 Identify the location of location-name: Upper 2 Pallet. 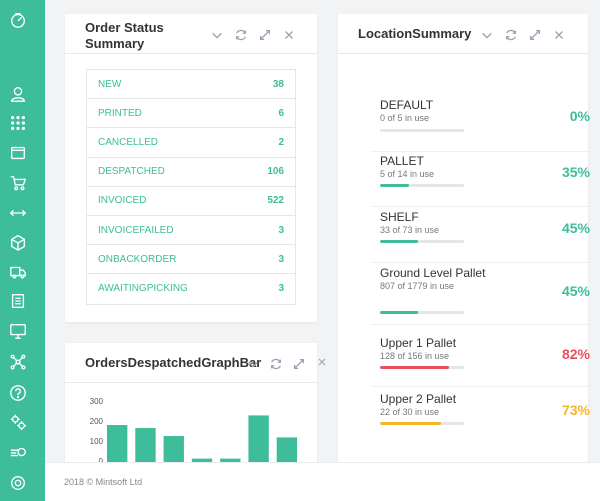
(418, 399).